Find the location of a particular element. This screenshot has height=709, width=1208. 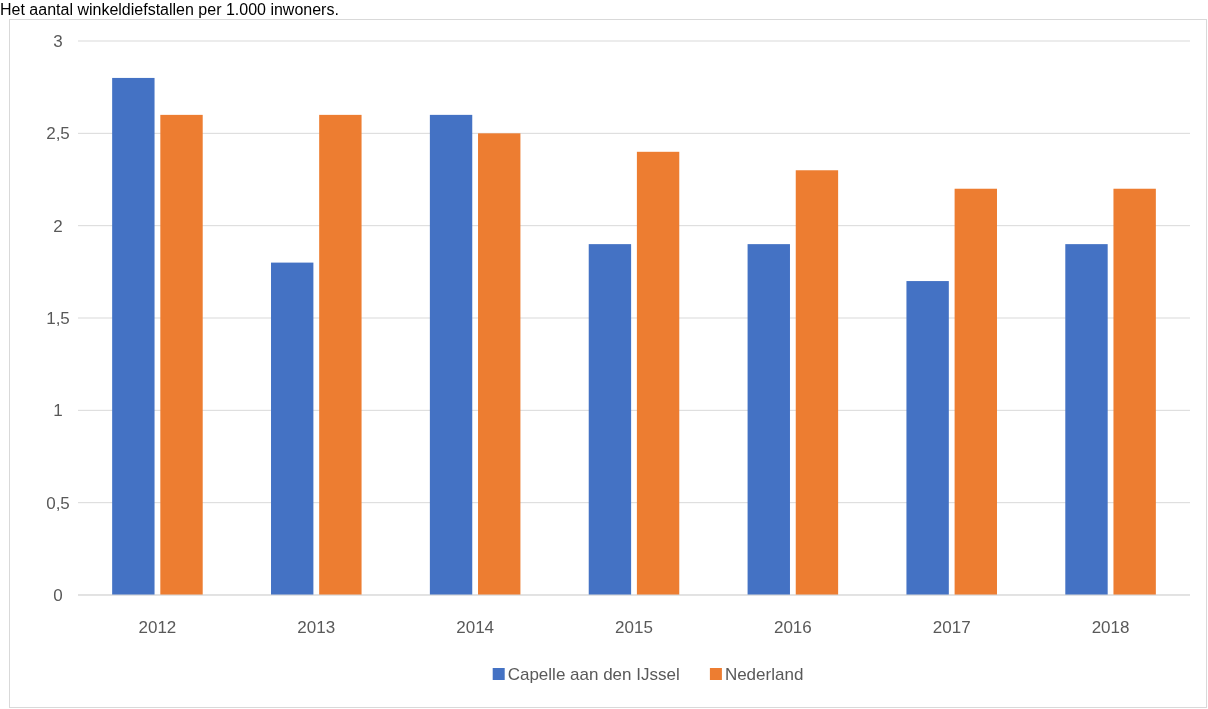

legend-label: Capelle aan den IJssel is located at coordinates (593, 674).